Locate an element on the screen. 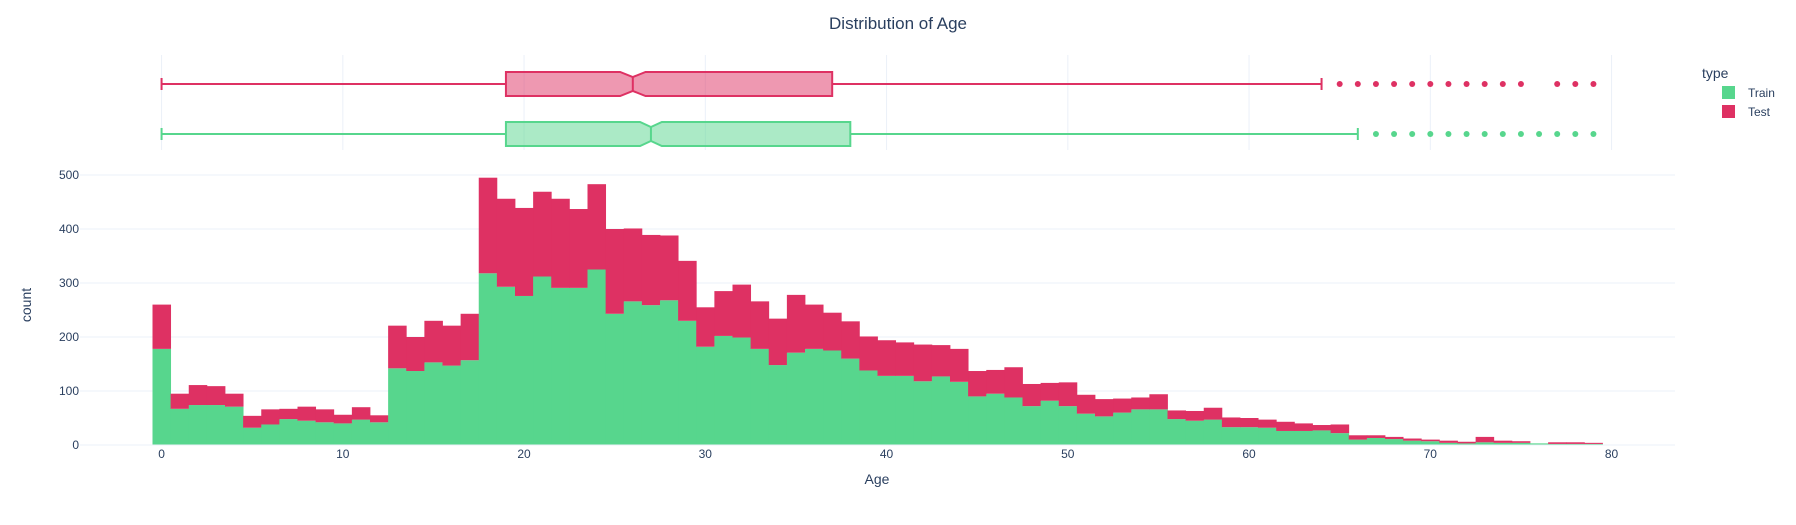 The image size is (1796, 525). y-tick-label: 100 is located at coordinates (69, 391).